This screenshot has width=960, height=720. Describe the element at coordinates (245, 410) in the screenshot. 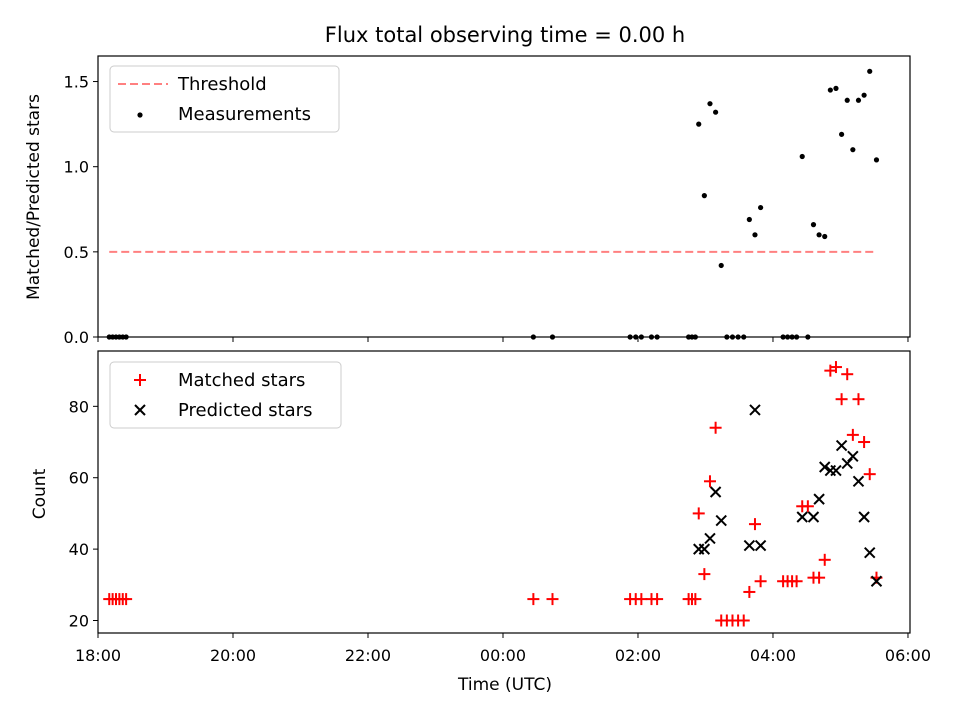

I see `predicted-legend-label: Predicted stars` at that location.